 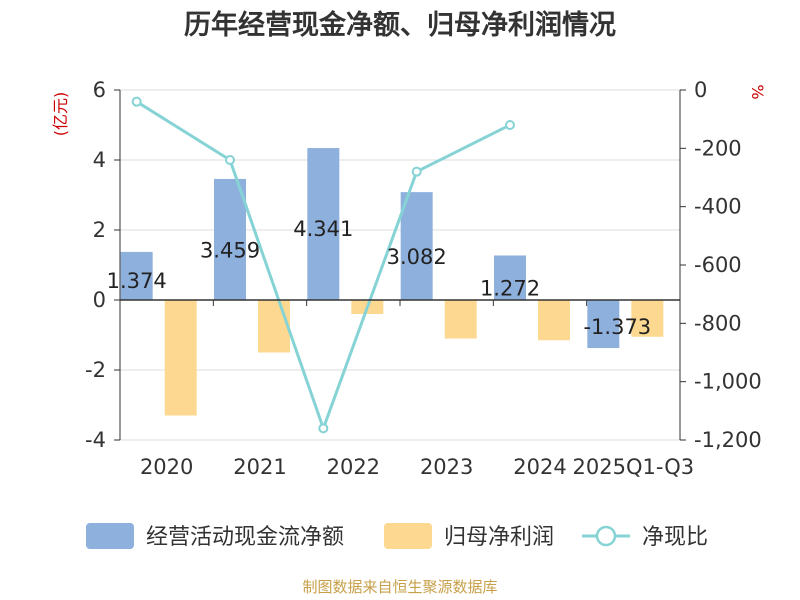 I want to click on right-axis-tick-label: -400, so click(x=718, y=207).